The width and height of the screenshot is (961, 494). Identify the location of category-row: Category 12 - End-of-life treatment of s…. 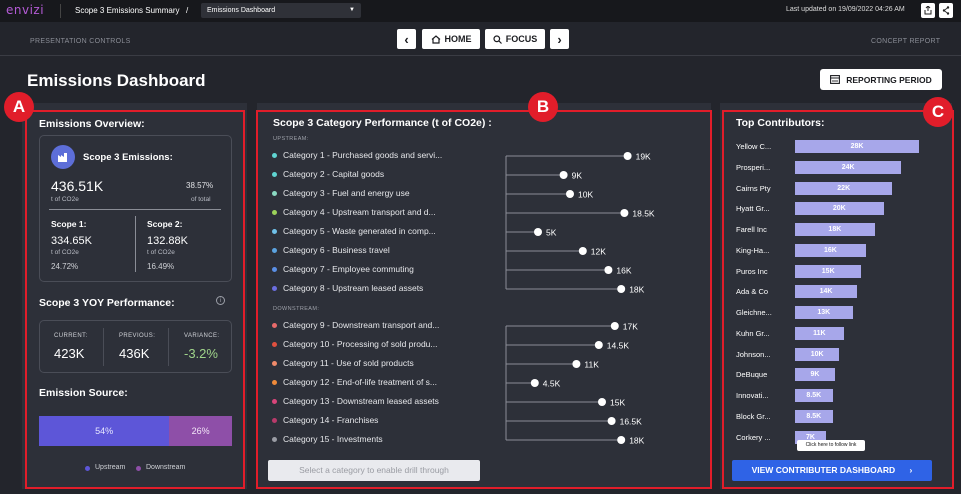
(354, 382).